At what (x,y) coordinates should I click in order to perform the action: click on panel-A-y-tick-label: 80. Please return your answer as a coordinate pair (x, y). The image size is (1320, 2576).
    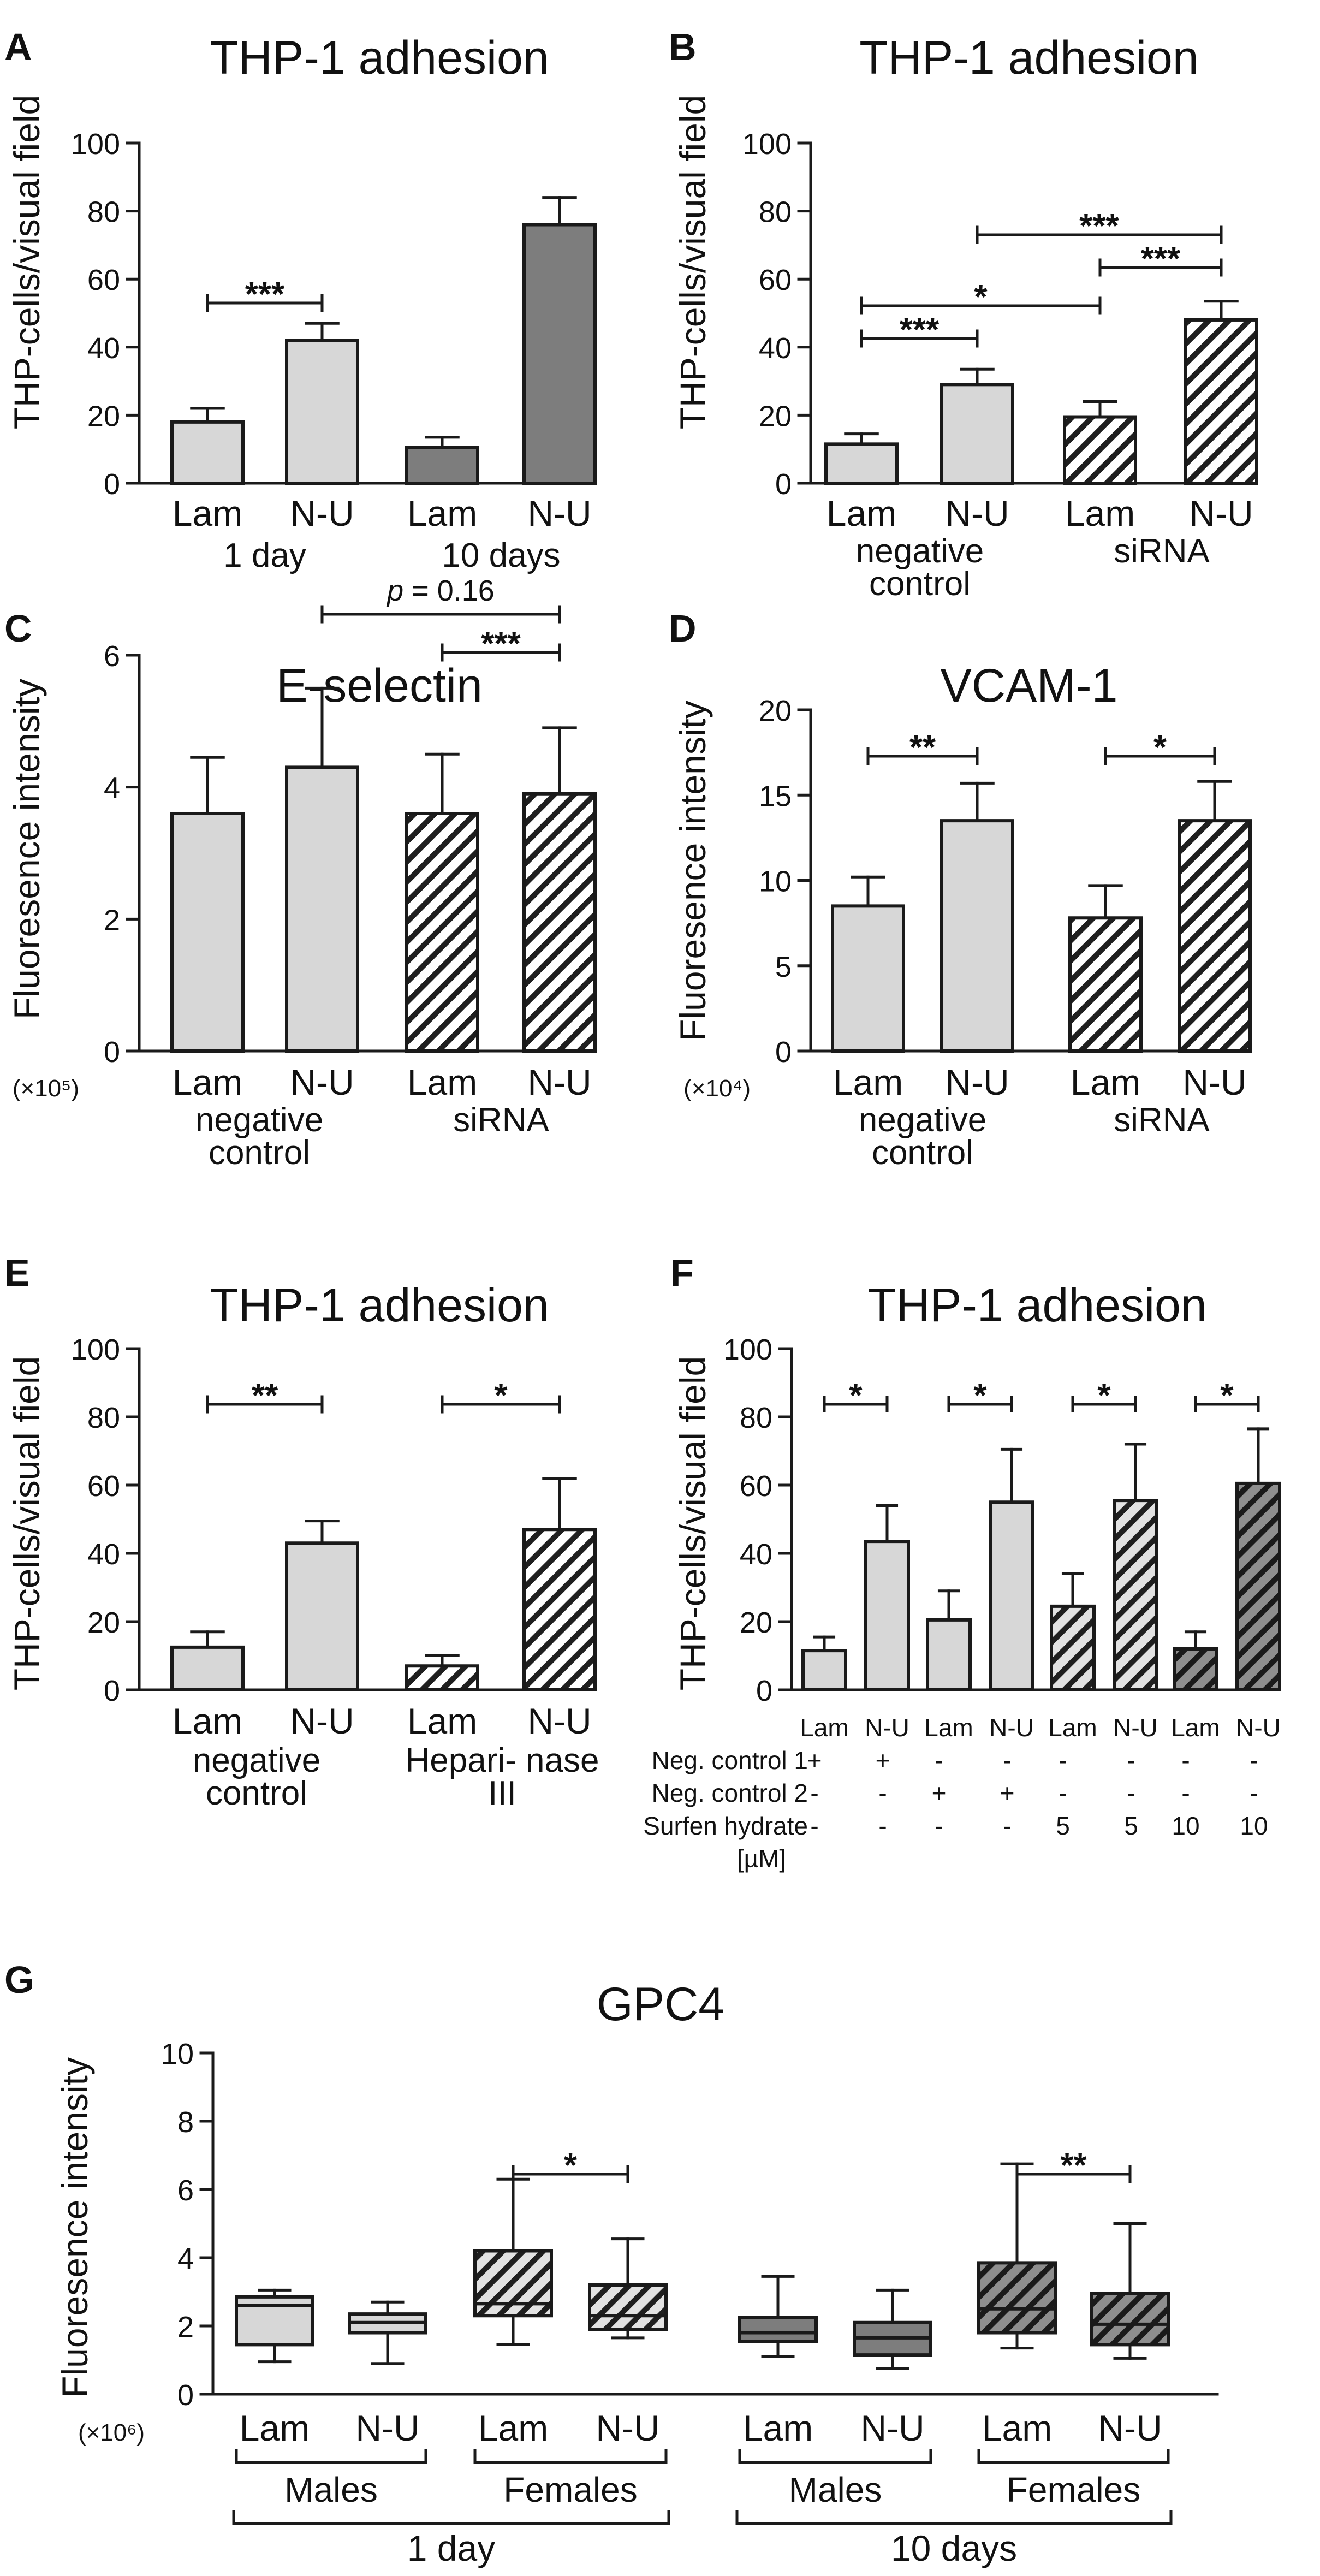
    Looking at the image, I should click on (104, 212).